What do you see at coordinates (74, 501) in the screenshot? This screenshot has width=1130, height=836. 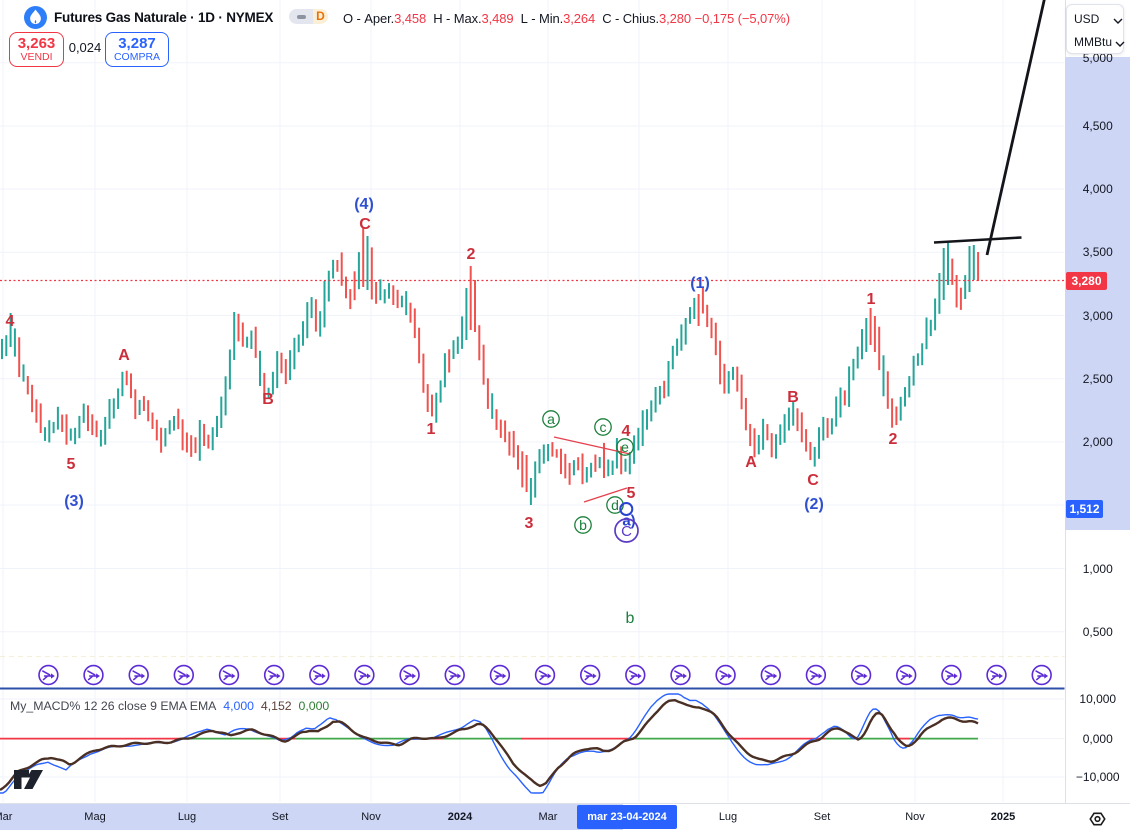 I see `svg-text: (3)` at bounding box center [74, 501].